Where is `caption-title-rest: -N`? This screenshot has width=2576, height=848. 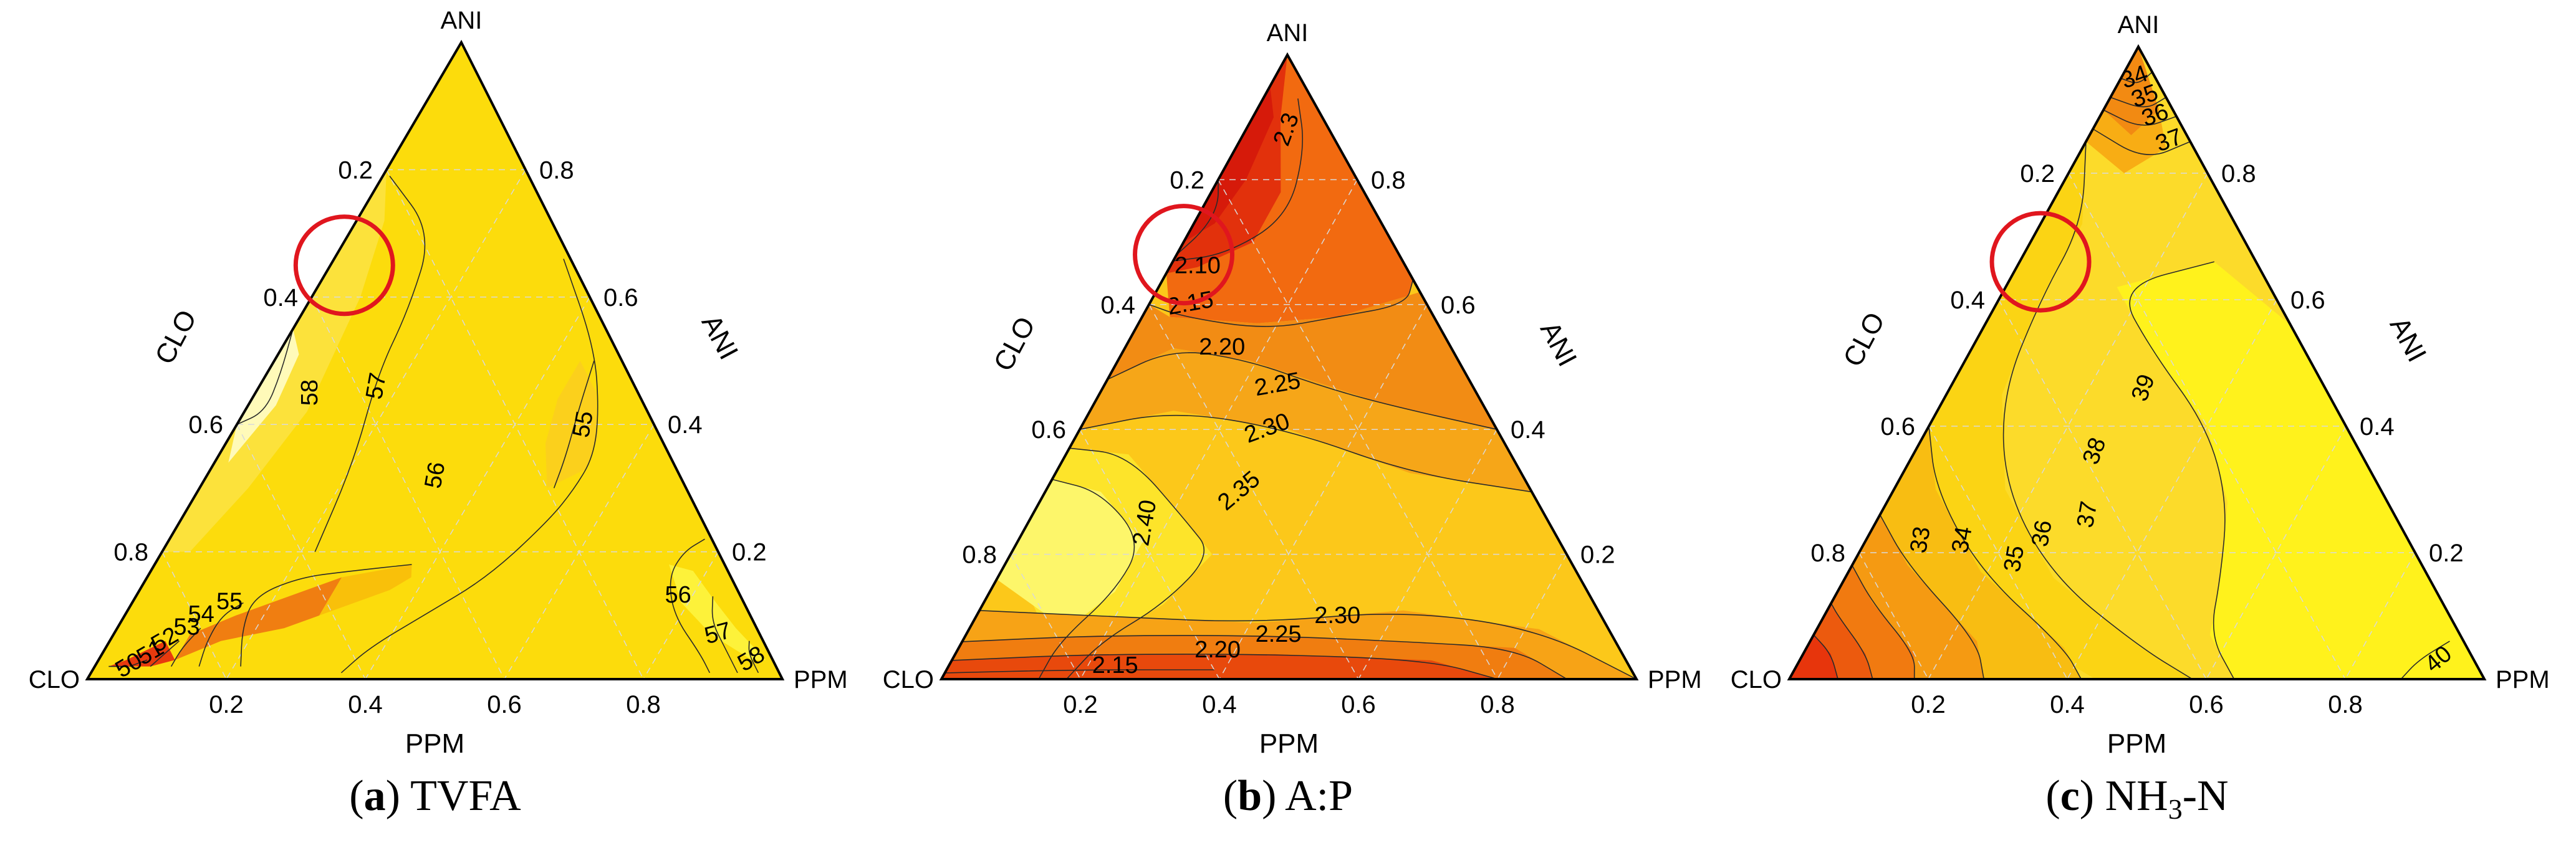
caption-title-rest: -N is located at coordinates (2206, 796).